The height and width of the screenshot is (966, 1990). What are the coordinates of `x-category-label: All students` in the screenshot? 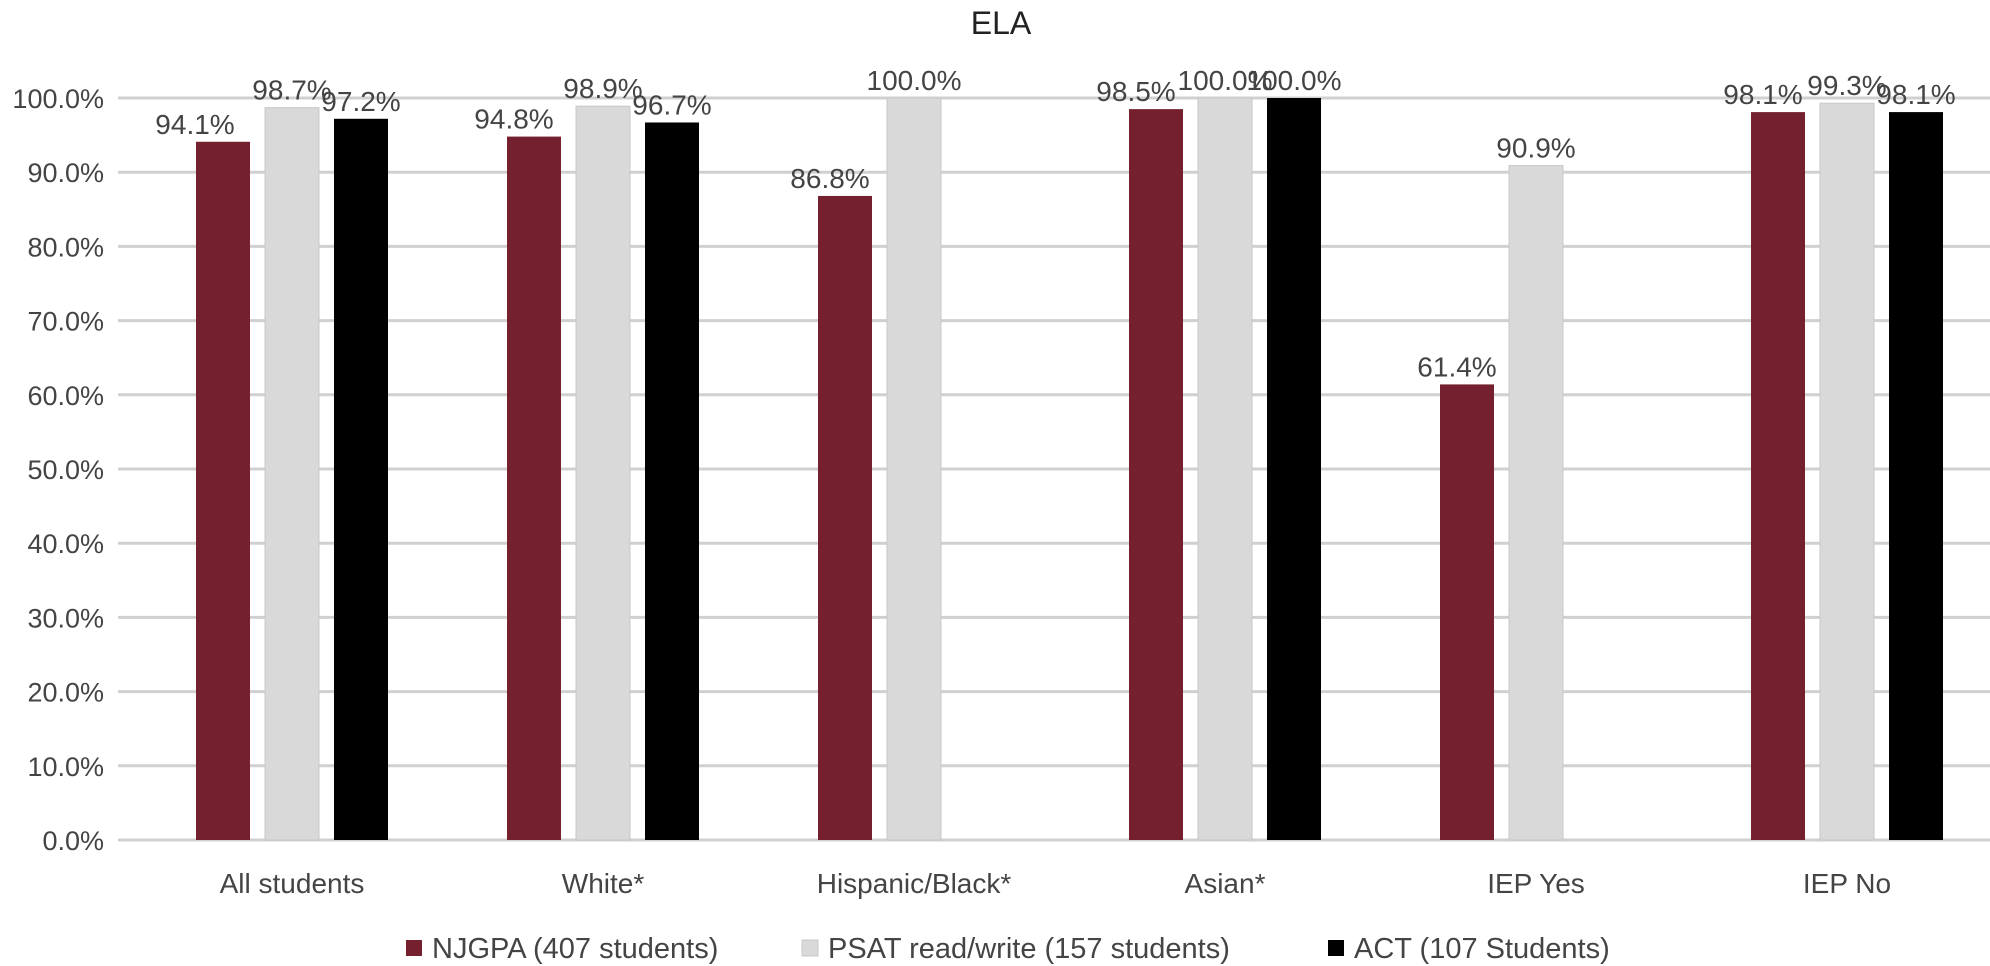 It's located at (292, 883).